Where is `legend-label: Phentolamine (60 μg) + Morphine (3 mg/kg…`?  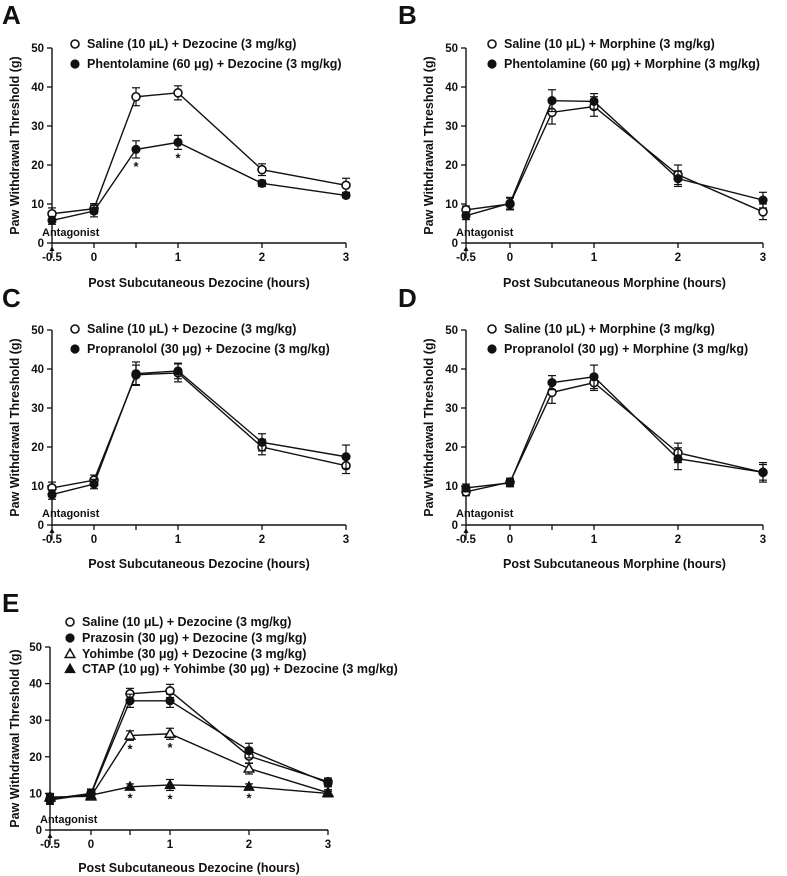
legend-label: Phentolamine (60 μg) + Morphine (3 mg/kg… is located at coordinates (632, 64).